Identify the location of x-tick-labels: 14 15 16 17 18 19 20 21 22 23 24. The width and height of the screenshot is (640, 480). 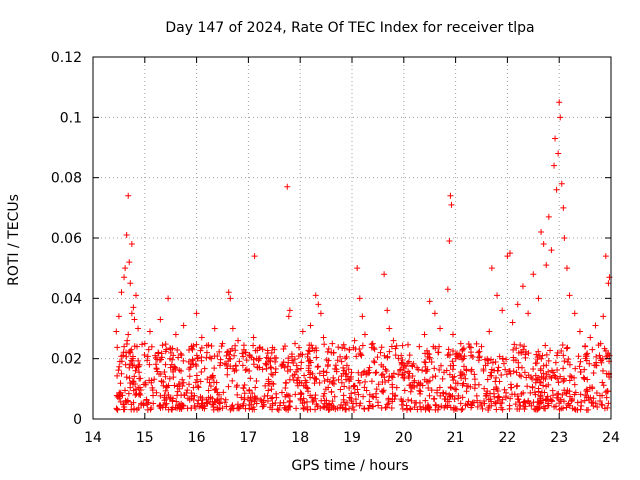
(352, 438).